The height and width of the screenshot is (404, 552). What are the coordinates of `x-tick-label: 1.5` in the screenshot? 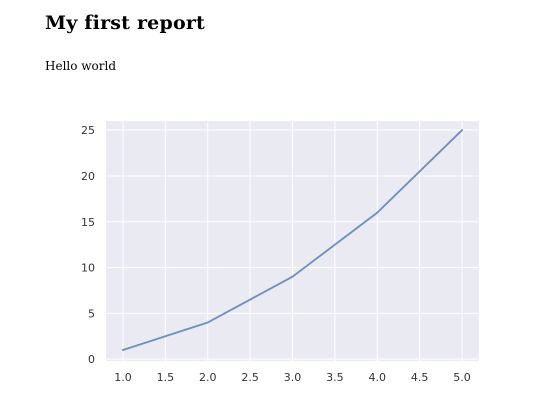 It's located at (166, 377).